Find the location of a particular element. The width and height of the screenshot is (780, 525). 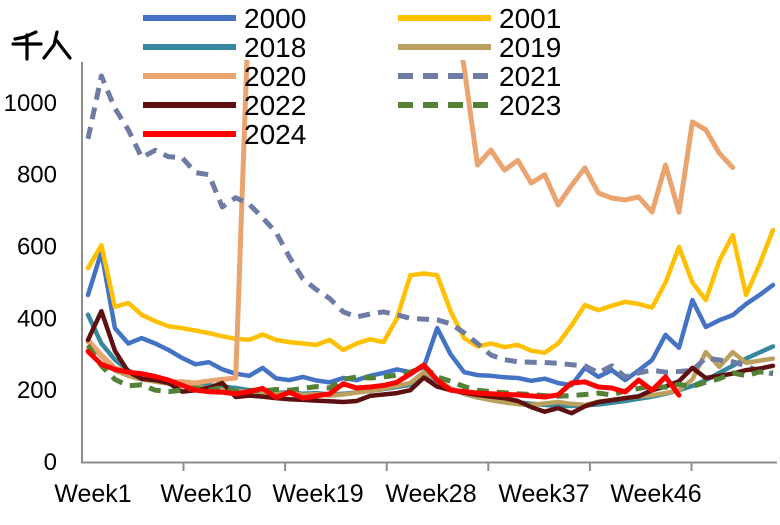

legend-label-2019: 2019 is located at coordinates (530, 47).